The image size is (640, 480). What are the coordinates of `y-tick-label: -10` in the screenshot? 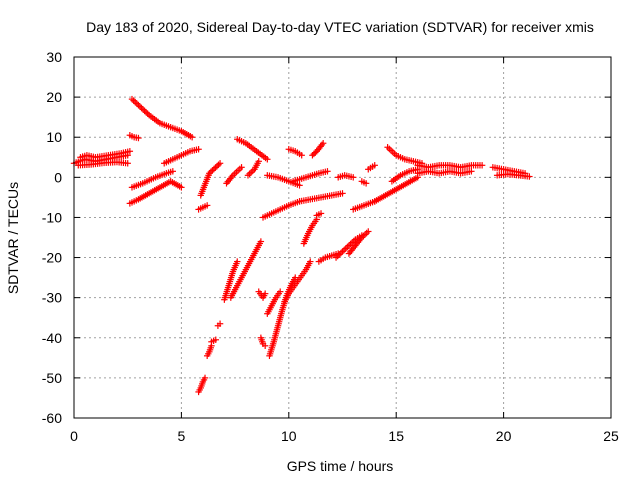 It's located at (52, 217).